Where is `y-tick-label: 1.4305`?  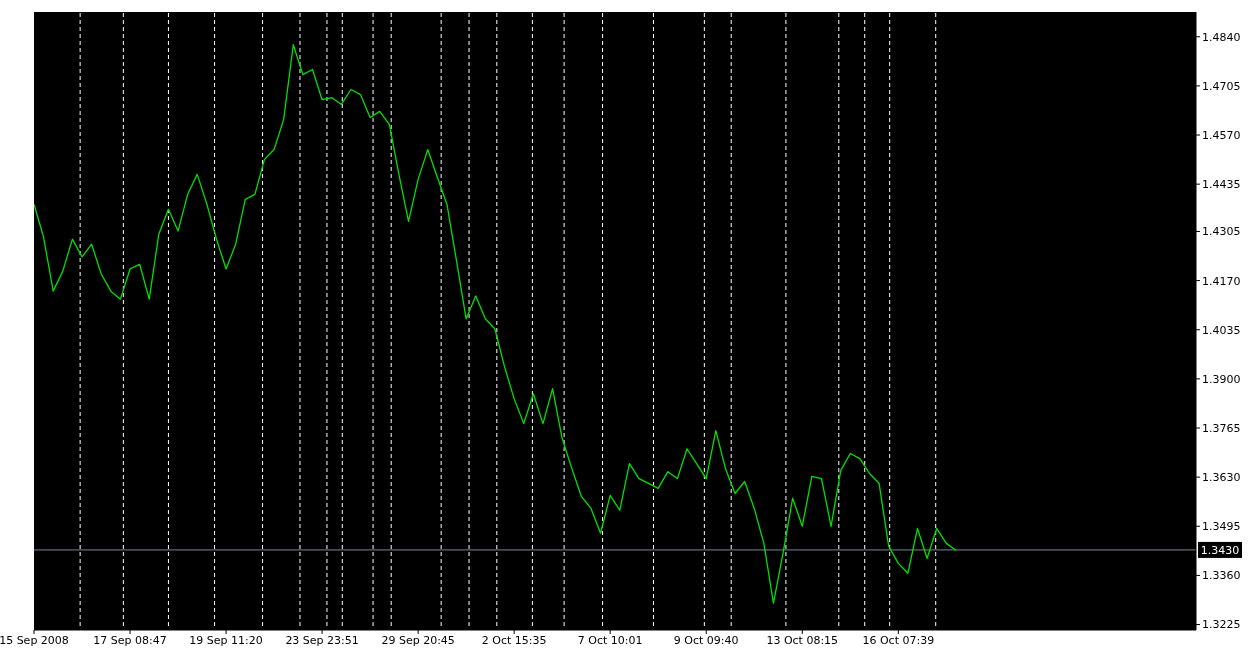
y-tick-label: 1.4305 is located at coordinates (1221, 232).